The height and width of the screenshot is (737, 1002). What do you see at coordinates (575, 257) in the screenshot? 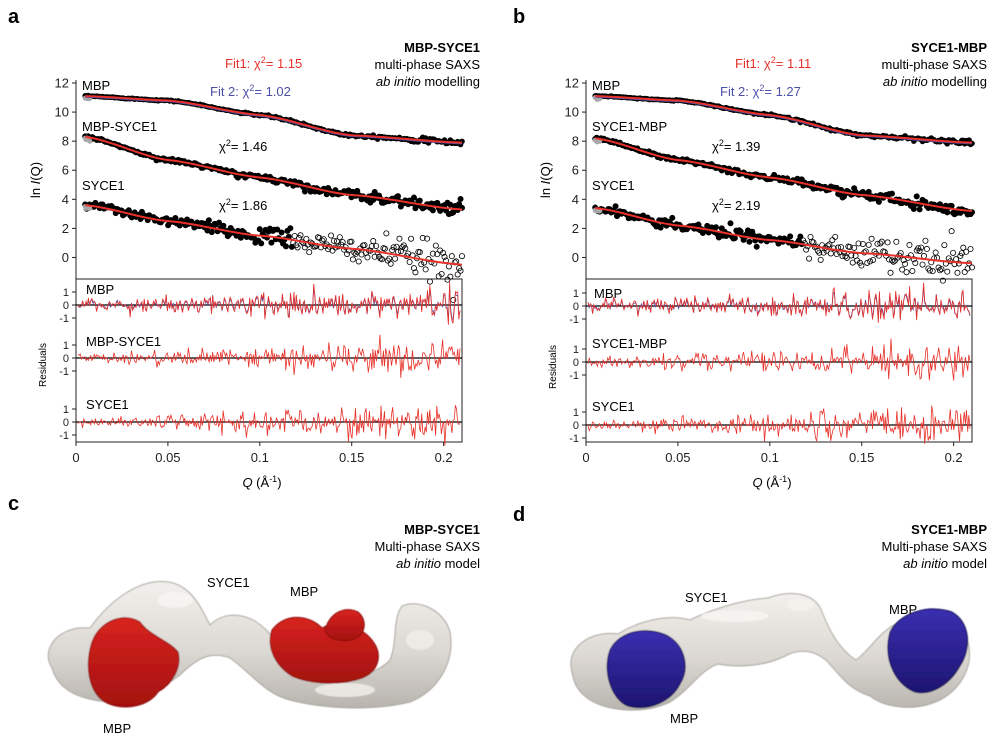
I see `y-tick-label: 0` at bounding box center [575, 257].